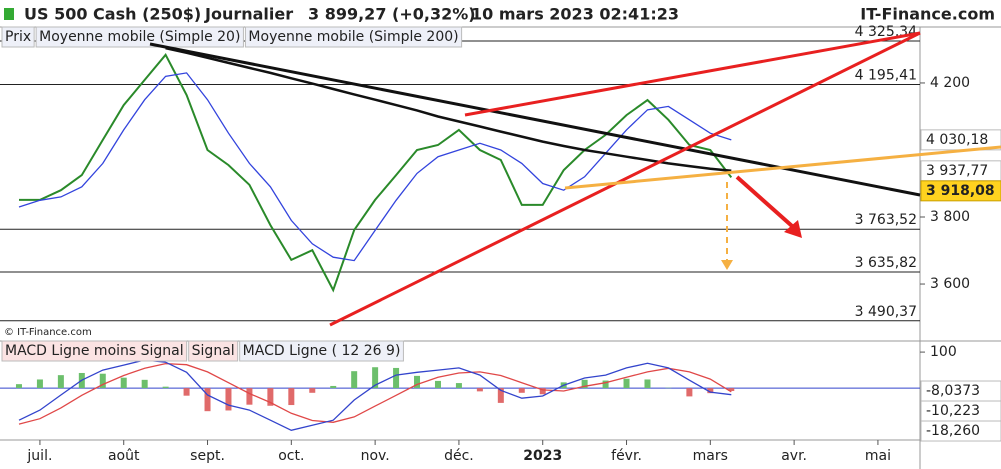 The height and width of the screenshot is (469, 1001). I want to click on level-label: 3 490,37, so click(886, 312).